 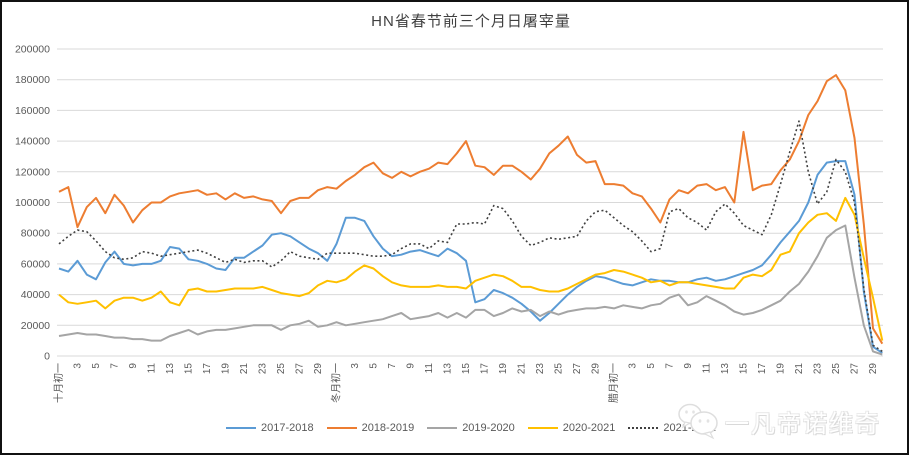 What do you see at coordinates (240, 428) in the screenshot?
I see `legend-swatch-2017-2018` at bounding box center [240, 428].